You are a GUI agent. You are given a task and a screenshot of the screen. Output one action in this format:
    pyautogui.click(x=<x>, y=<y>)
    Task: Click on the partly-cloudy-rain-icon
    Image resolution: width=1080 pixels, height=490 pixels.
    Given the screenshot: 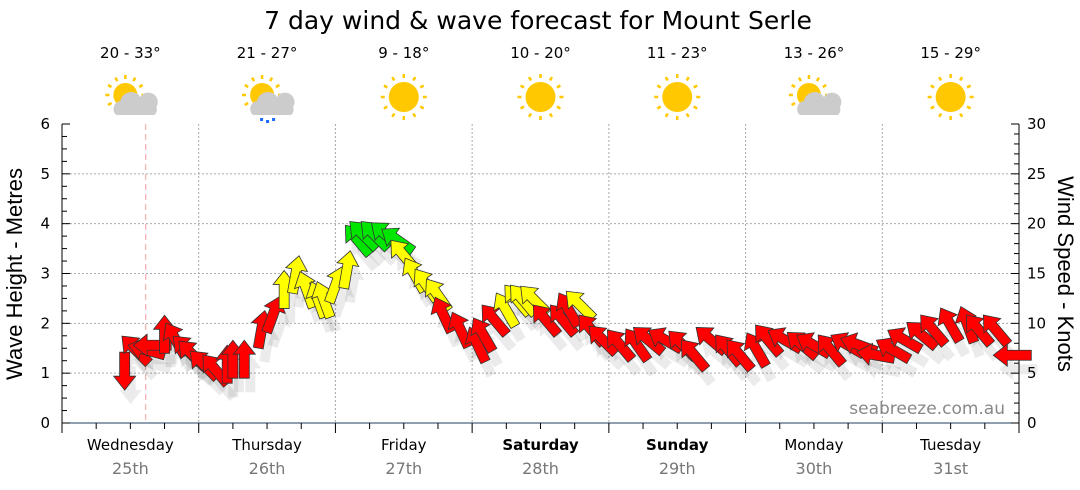 What is the action you would take?
    pyautogui.click(x=268, y=99)
    